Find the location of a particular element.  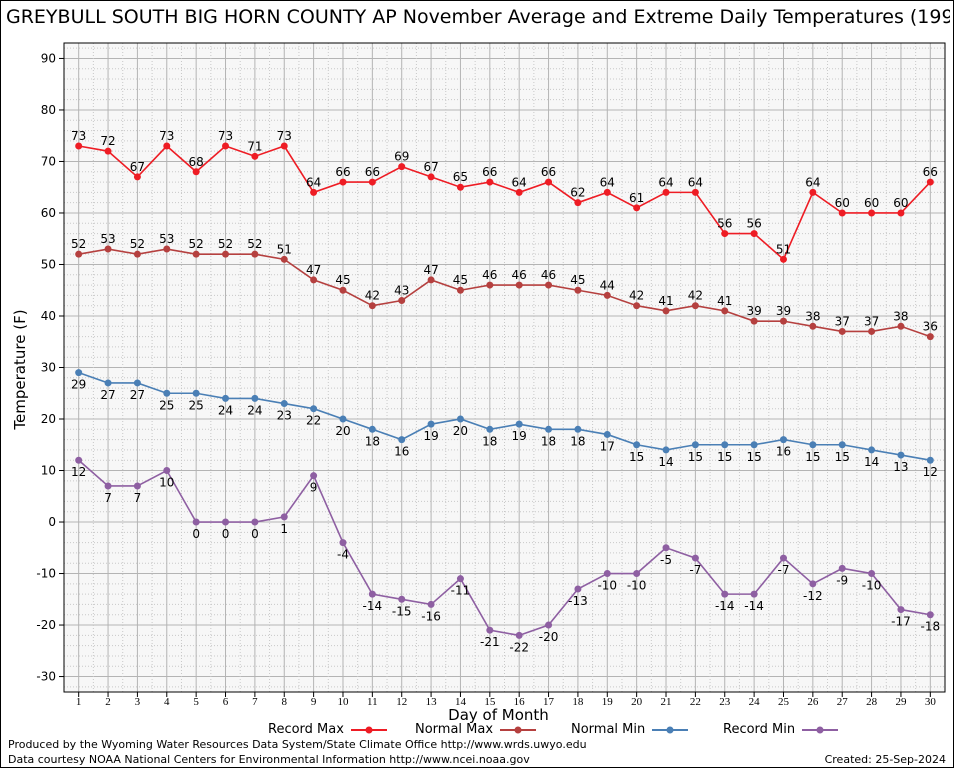

legend-label-normal-max: Normal Max is located at coordinates (454, 729).